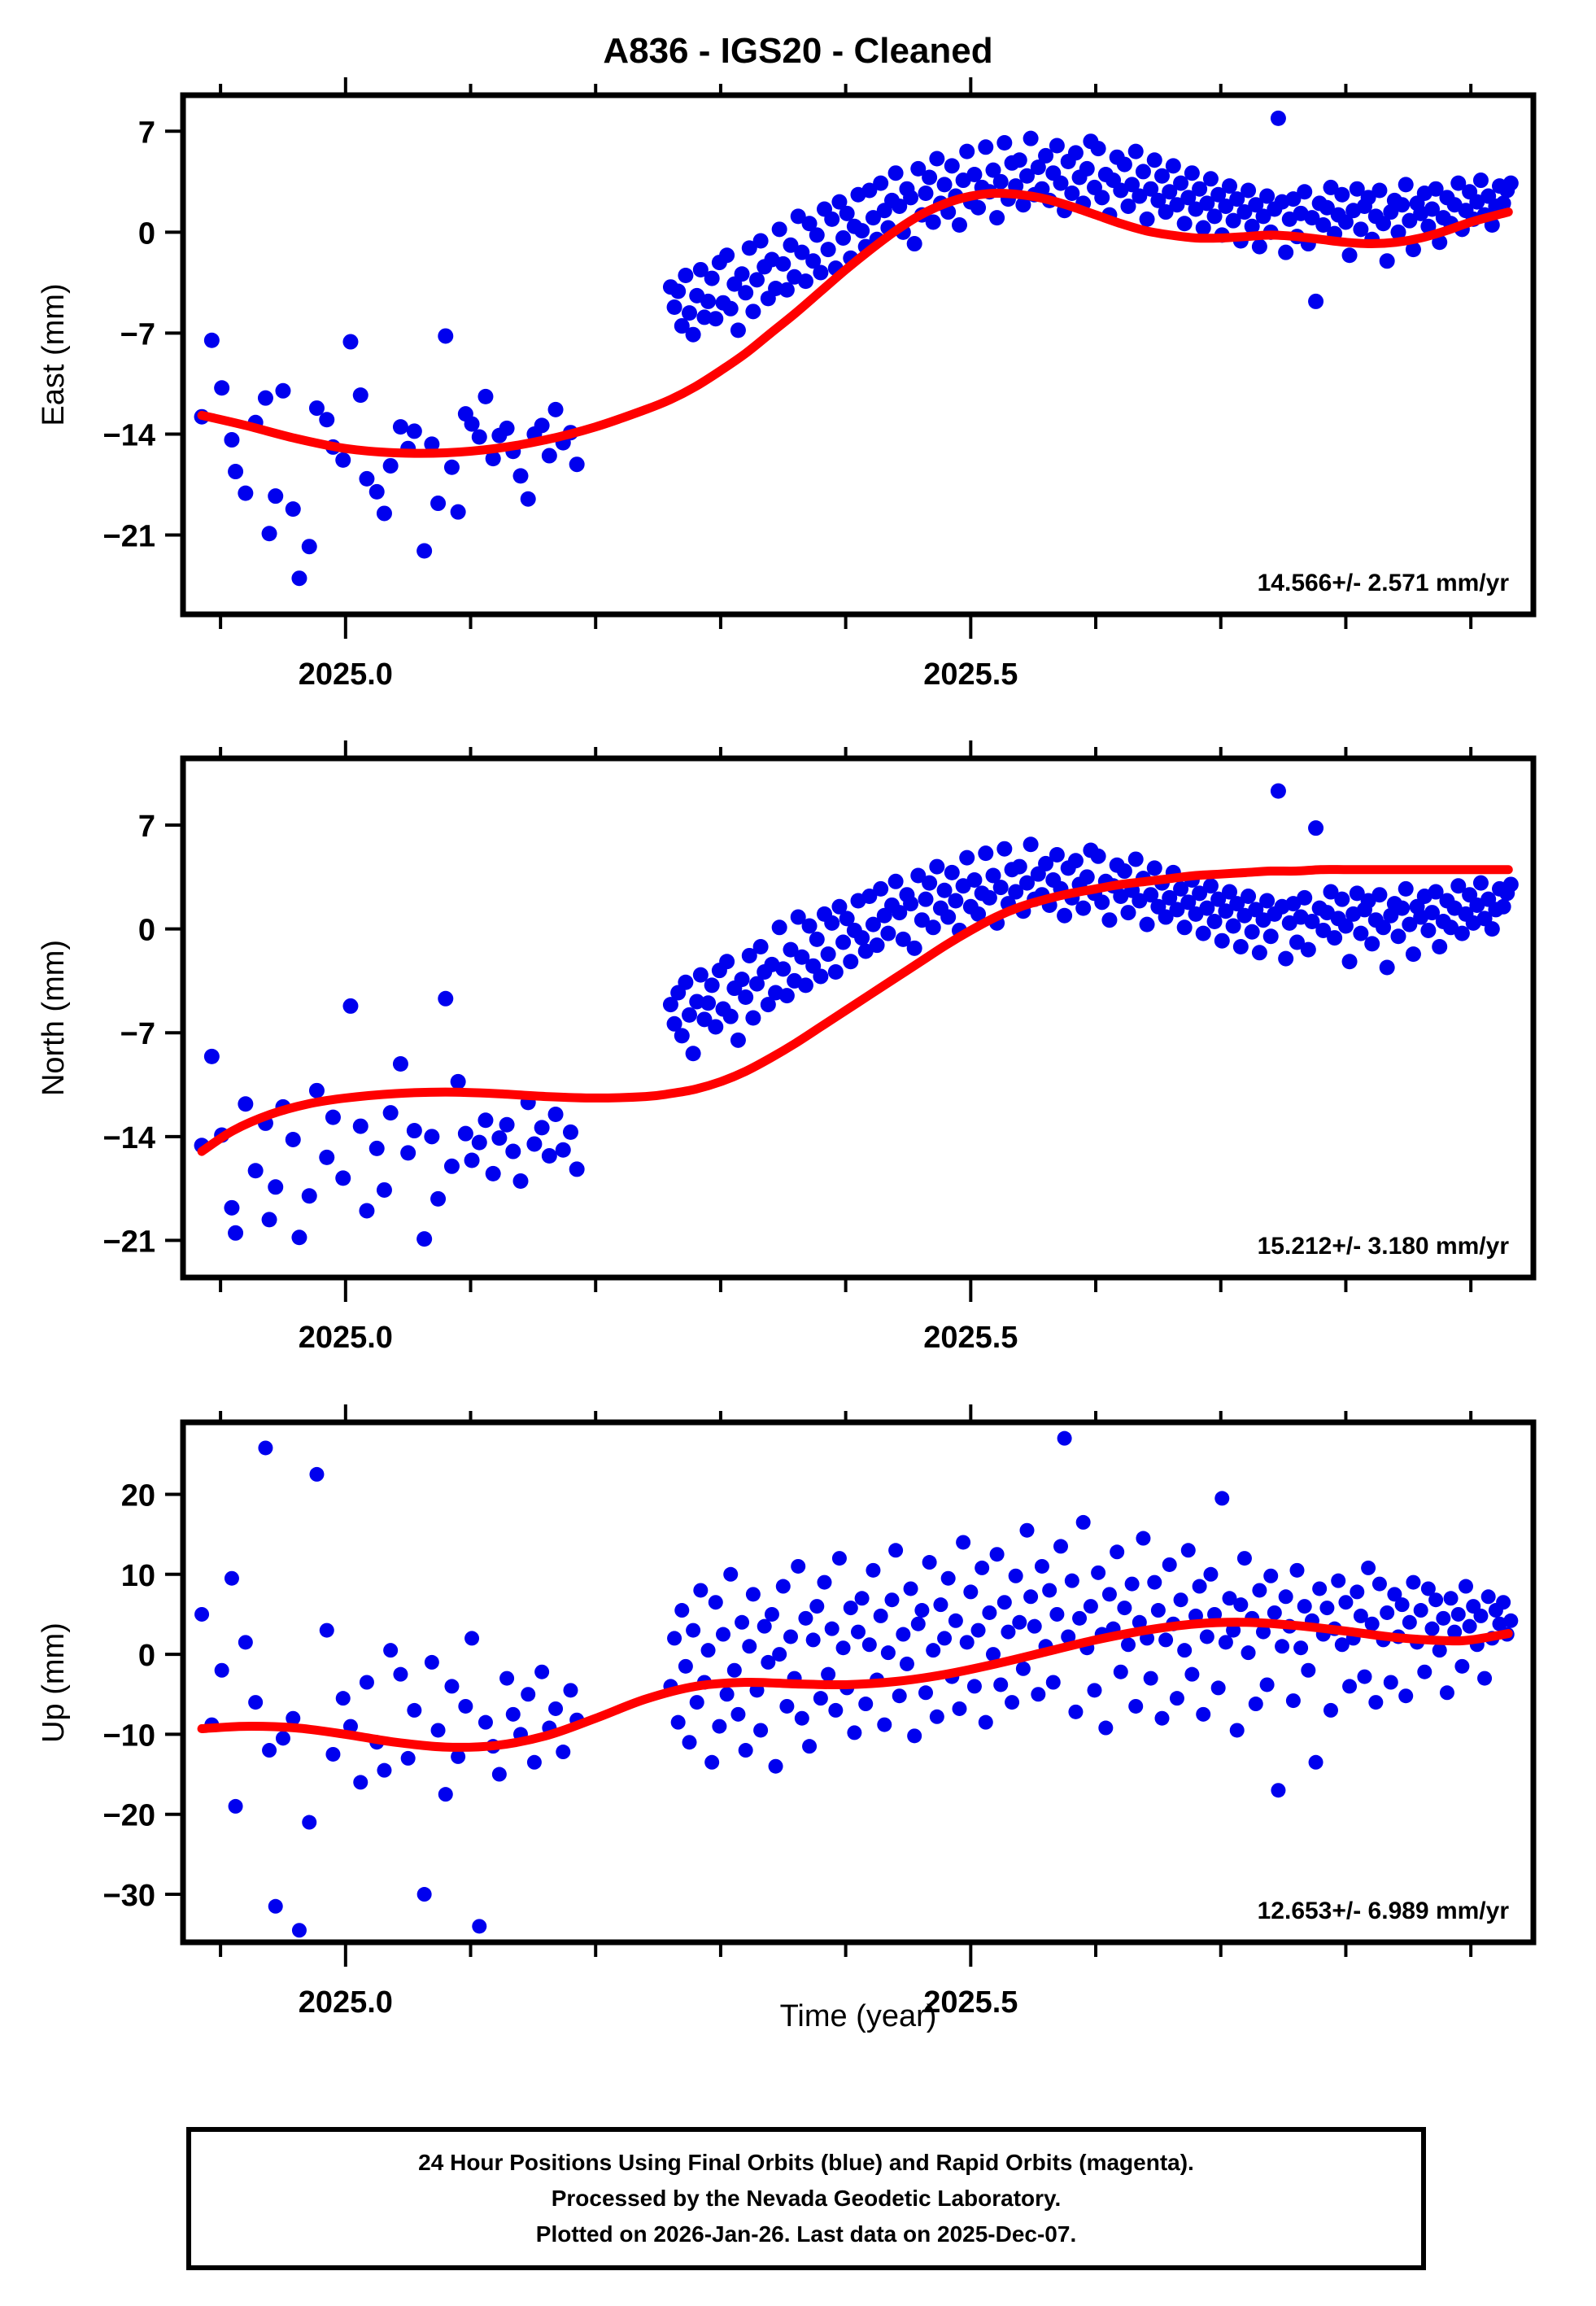  What do you see at coordinates (138, 1495) in the screenshot?
I see `ytick-label: 20` at bounding box center [138, 1495].